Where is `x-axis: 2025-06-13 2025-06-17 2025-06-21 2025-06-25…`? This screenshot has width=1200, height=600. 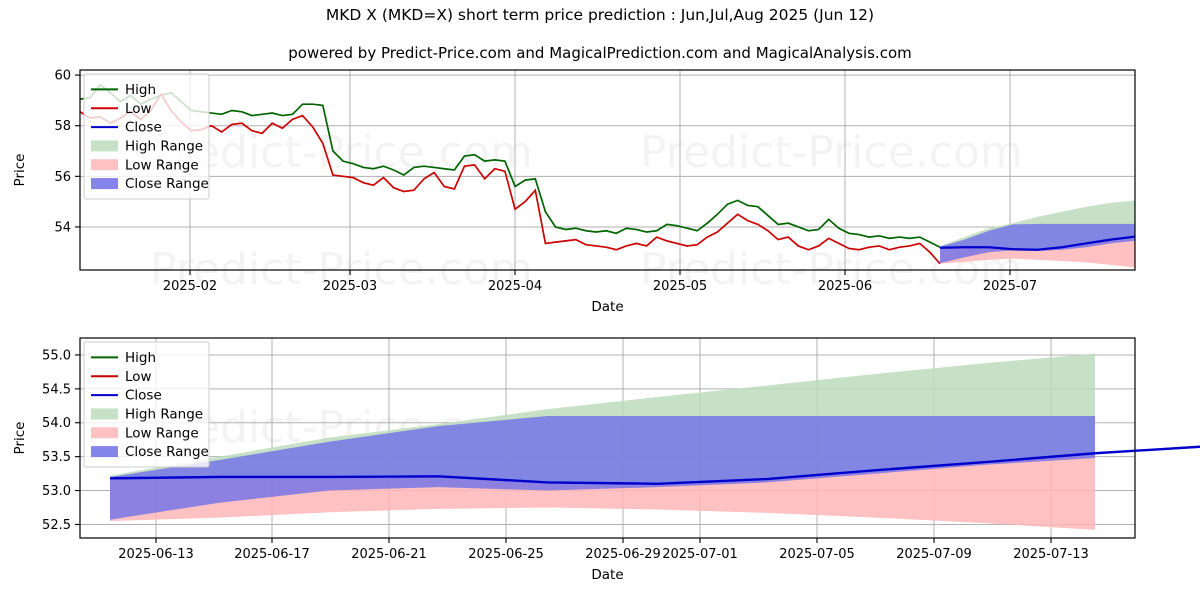
x-axis: 2025-06-13 2025-06-17 2025-06-21 2025-06-25… is located at coordinates (603, 550).